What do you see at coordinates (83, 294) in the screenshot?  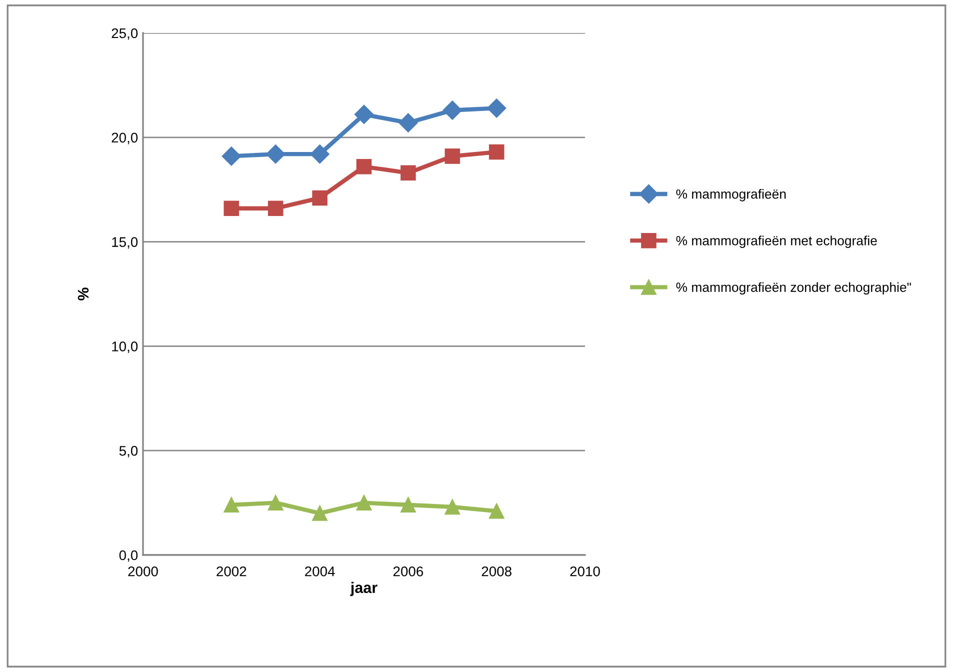 I see `y-axis-title: %` at bounding box center [83, 294].